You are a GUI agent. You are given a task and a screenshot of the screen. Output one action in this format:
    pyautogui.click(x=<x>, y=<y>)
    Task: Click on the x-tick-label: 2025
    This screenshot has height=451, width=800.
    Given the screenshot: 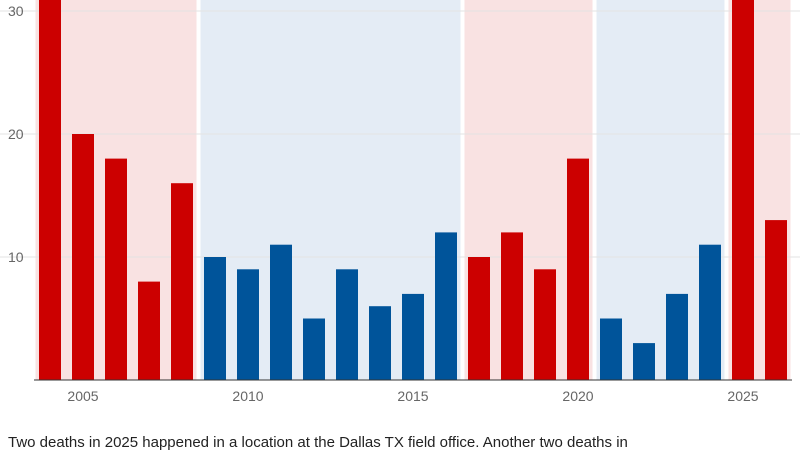 What is the action you would take?
    pyautogui.click(x=742, y=396)
    